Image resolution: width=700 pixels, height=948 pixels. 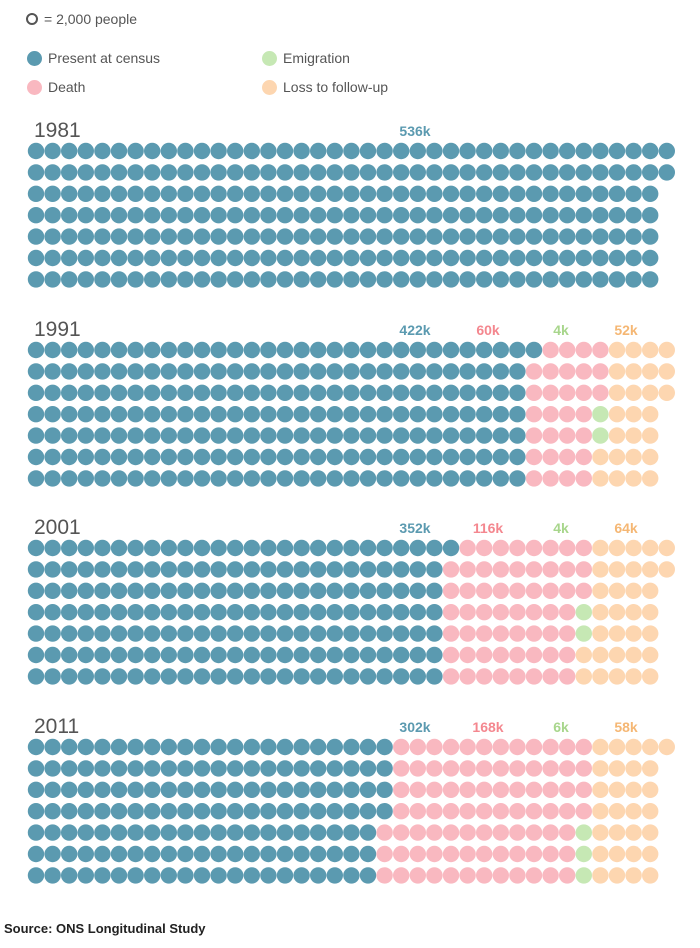 I want to click on emigration-dot, so click(x=583, y=832).